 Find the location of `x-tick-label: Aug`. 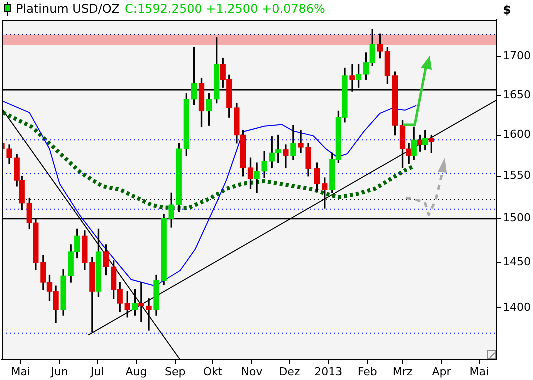

x-tick-label: Aug is located at coordinates (137, 371).